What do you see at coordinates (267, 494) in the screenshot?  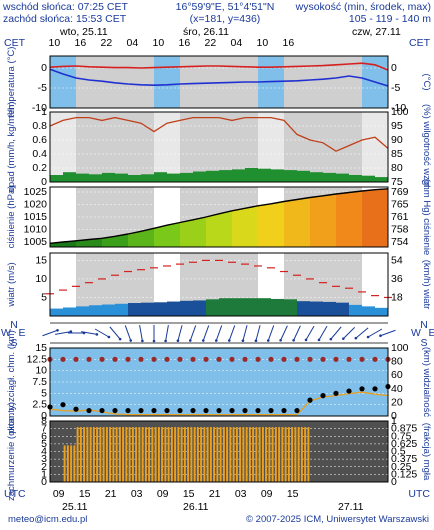 I see `bottom-hour-label: 09` at bounding box center [267, 494].